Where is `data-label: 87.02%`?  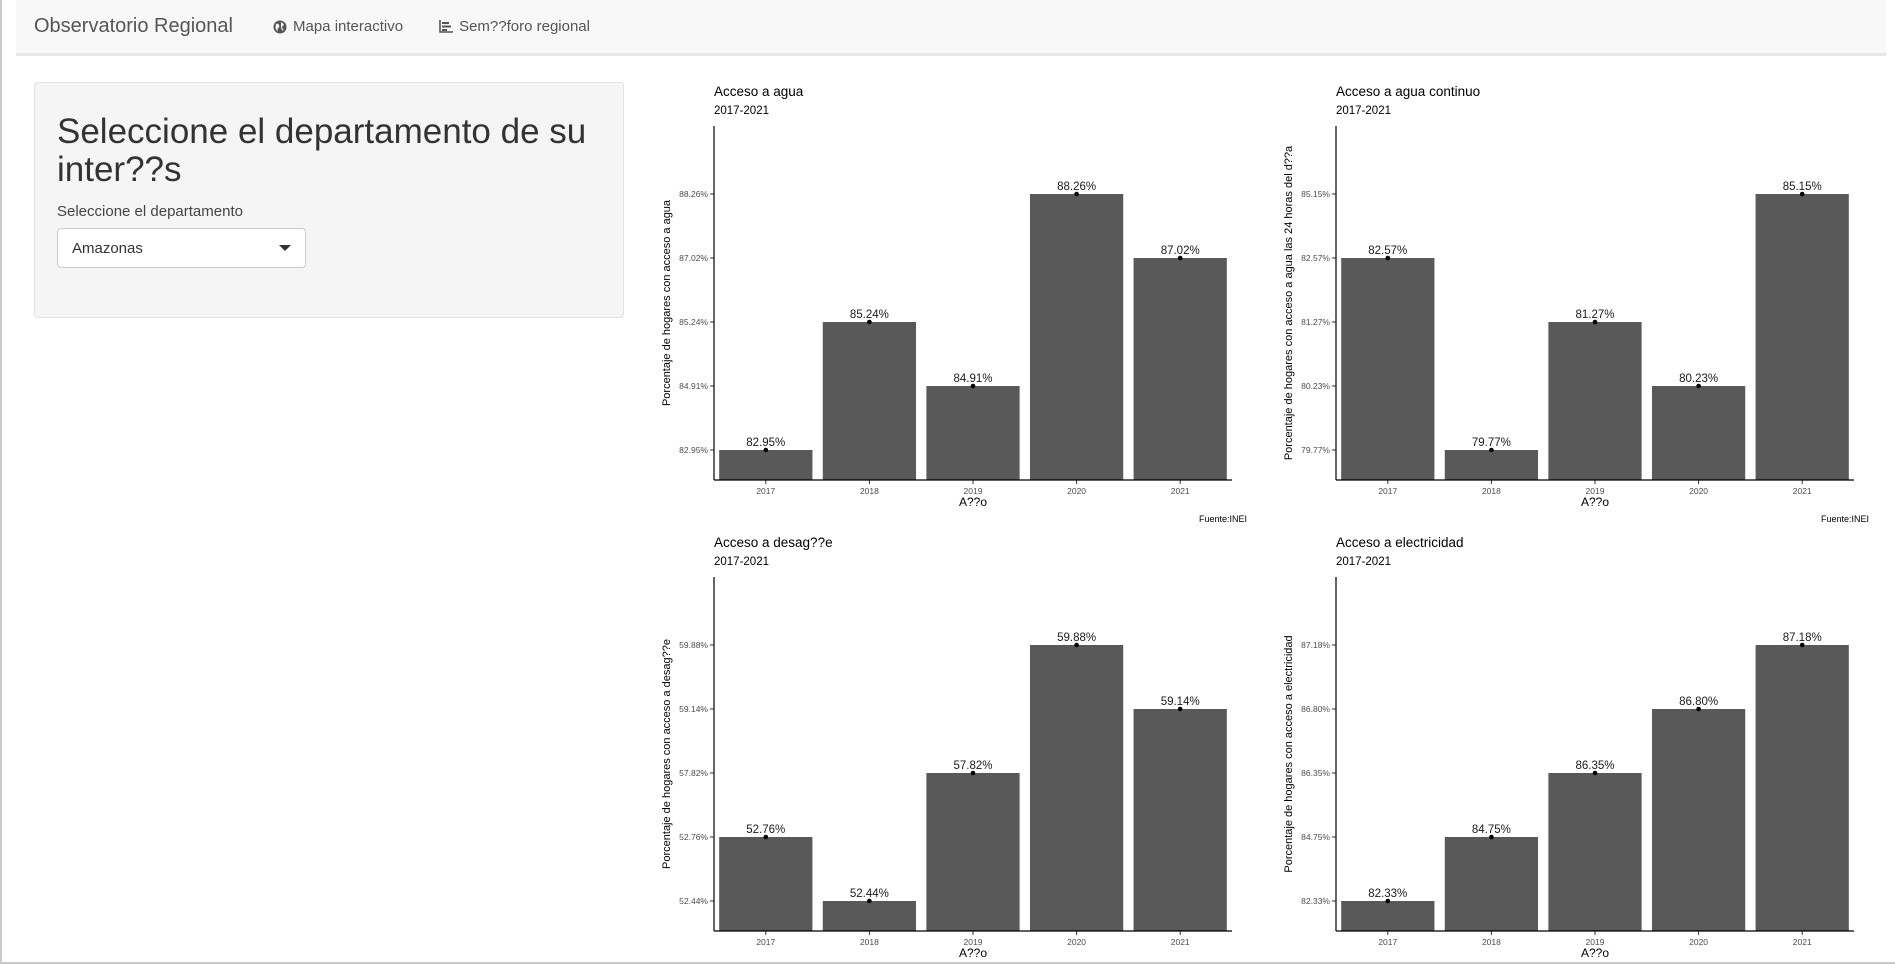
data-label: 87.02% is located at coordinates (1180, 251).